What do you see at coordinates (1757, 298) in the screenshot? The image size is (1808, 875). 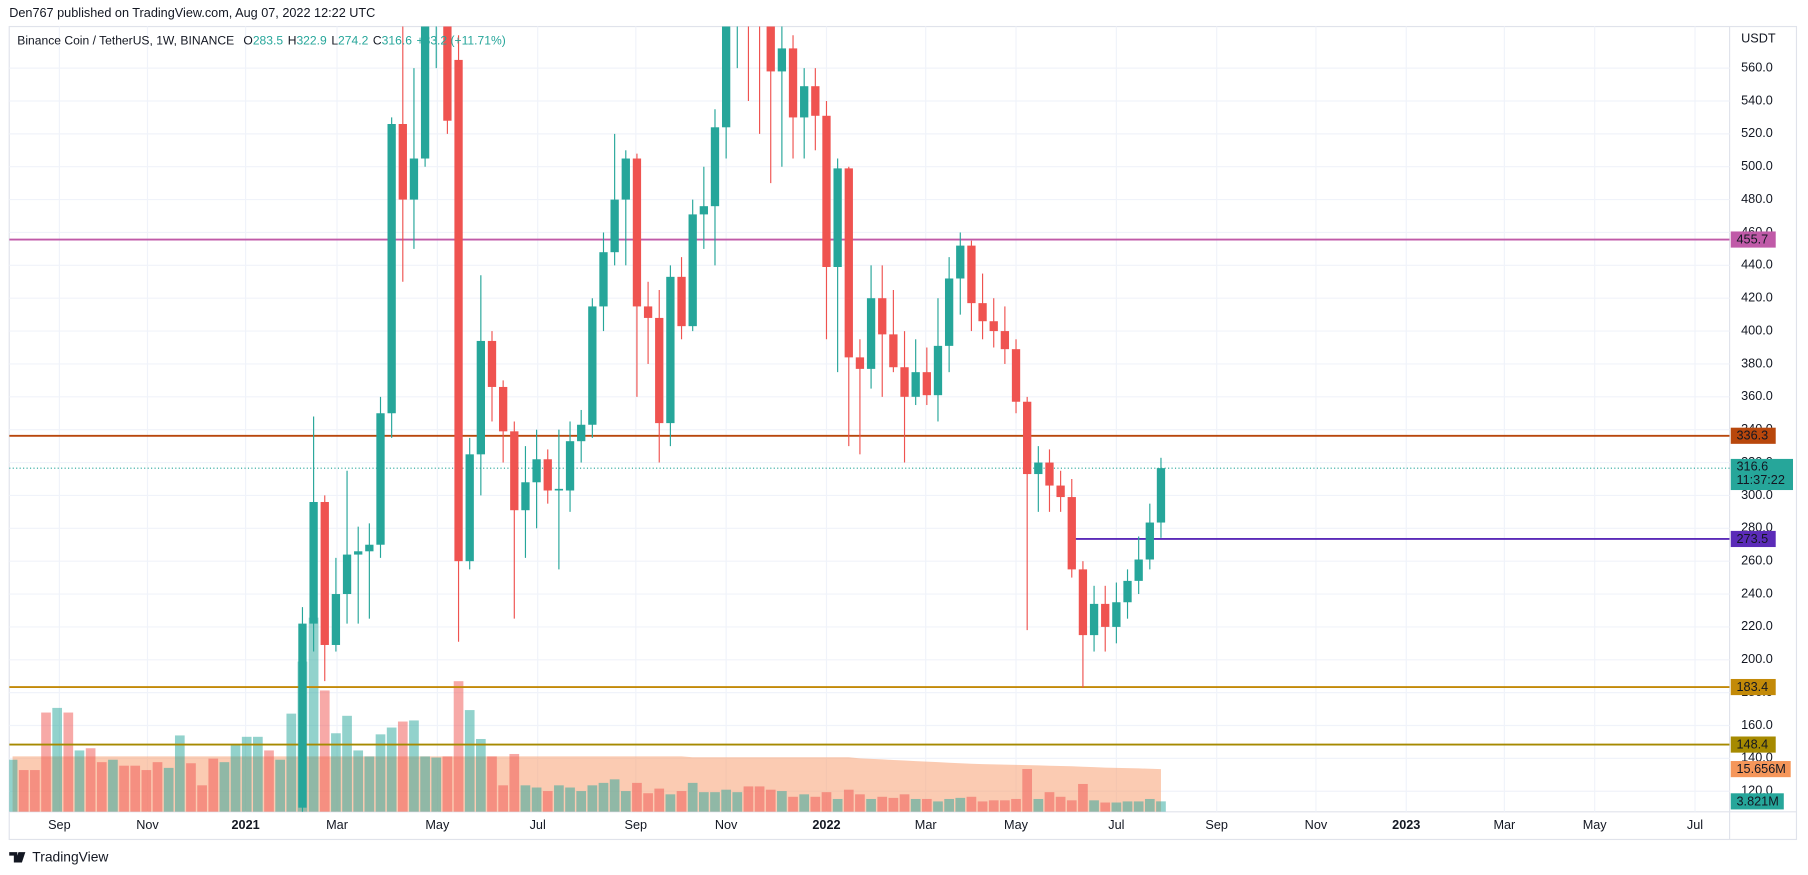 I see `y-tick-label: 420.0` at bounding box center [1757, 298].